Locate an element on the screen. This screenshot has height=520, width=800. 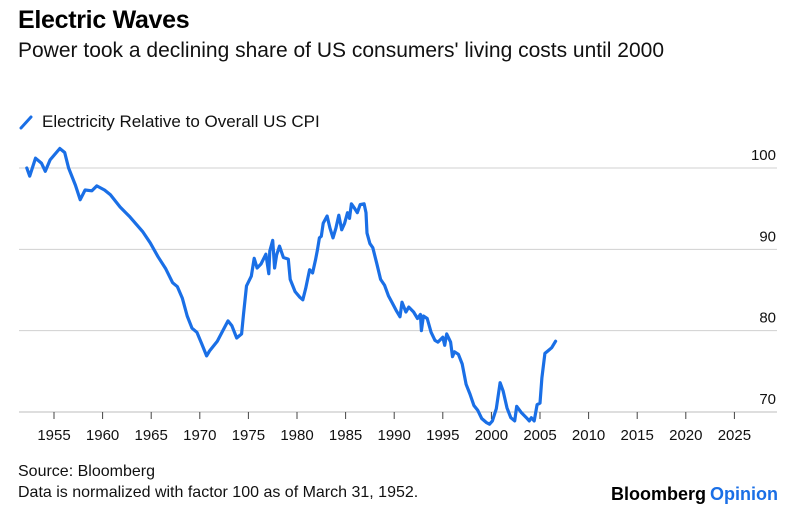
source-note: Source: Bloomberg is located at coordinates (86, 471).